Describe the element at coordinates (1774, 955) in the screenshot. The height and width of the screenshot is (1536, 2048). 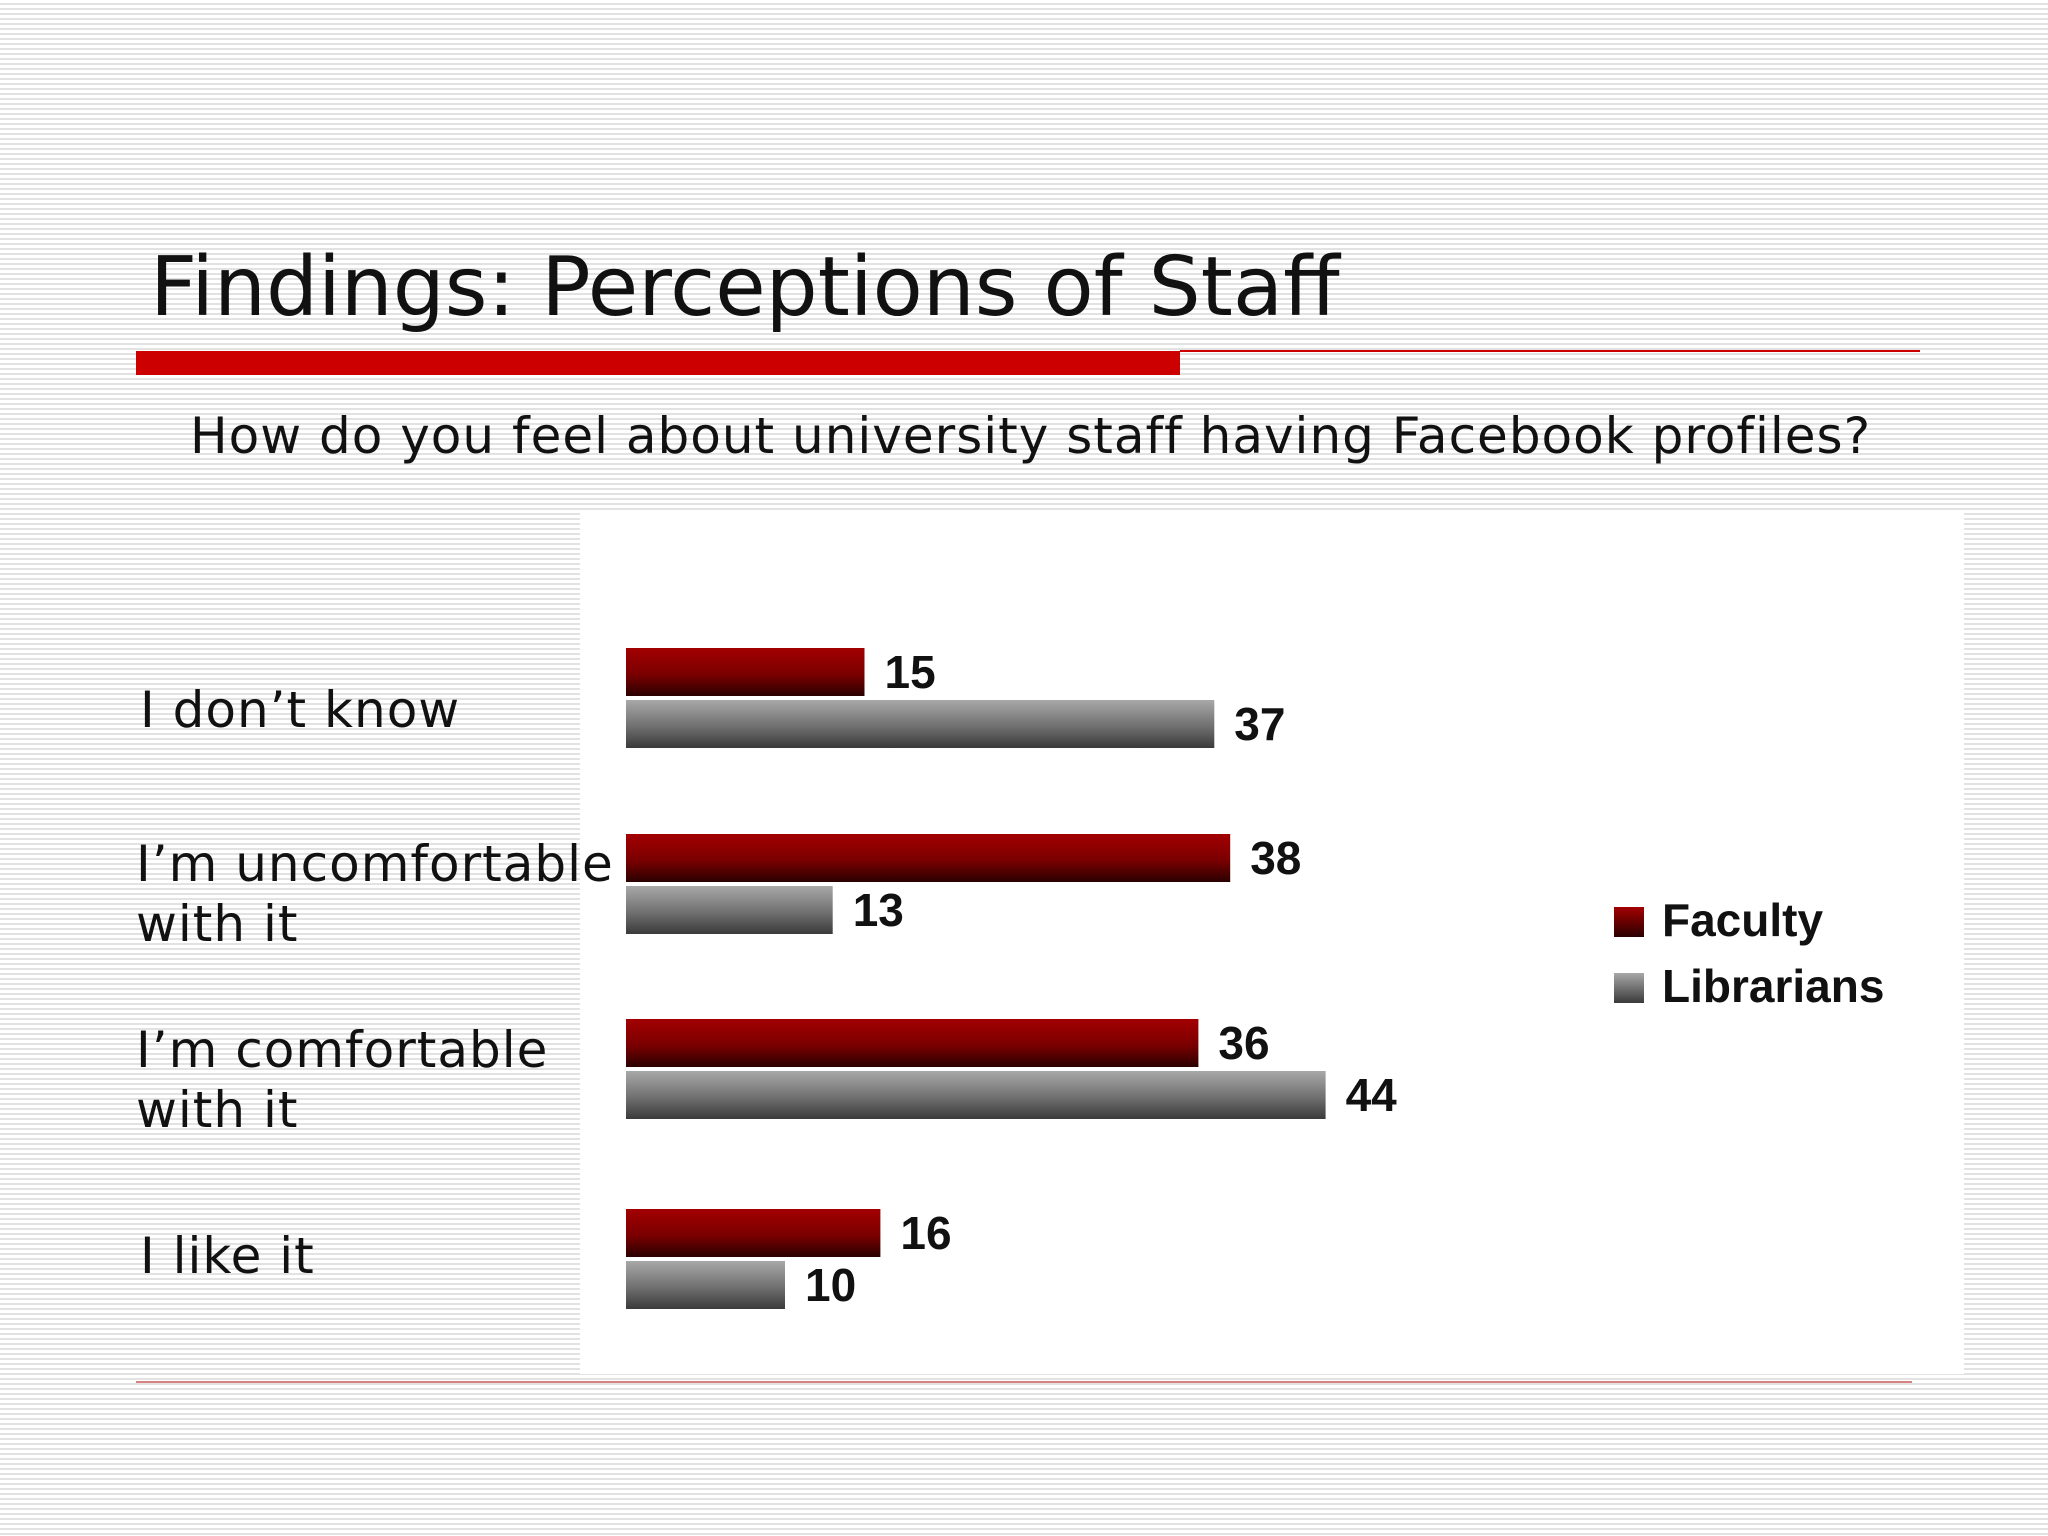
I see `chart-legend: Faculty Librarians` at that location.